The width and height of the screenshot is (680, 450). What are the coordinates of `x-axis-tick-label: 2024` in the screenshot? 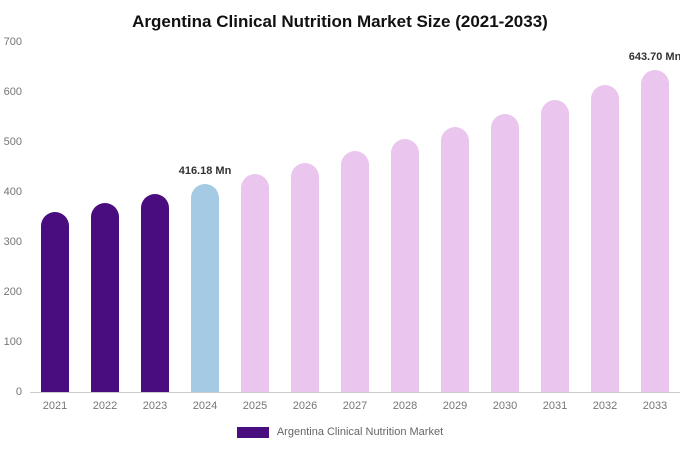 It's located at (205, 406).